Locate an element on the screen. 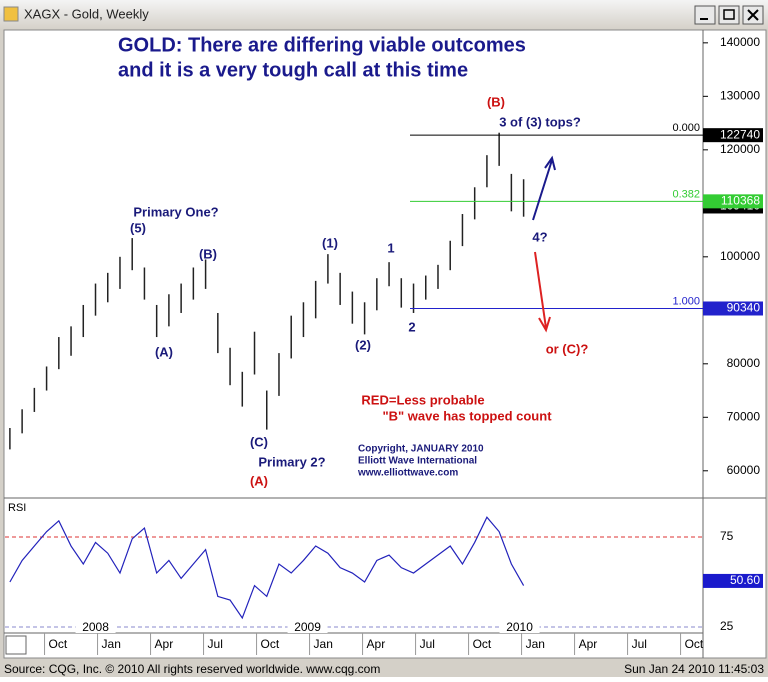 Image resolution: width=768 pixels, height=682 pixels. panel-label: RSI is located at coordinates (17, 508).